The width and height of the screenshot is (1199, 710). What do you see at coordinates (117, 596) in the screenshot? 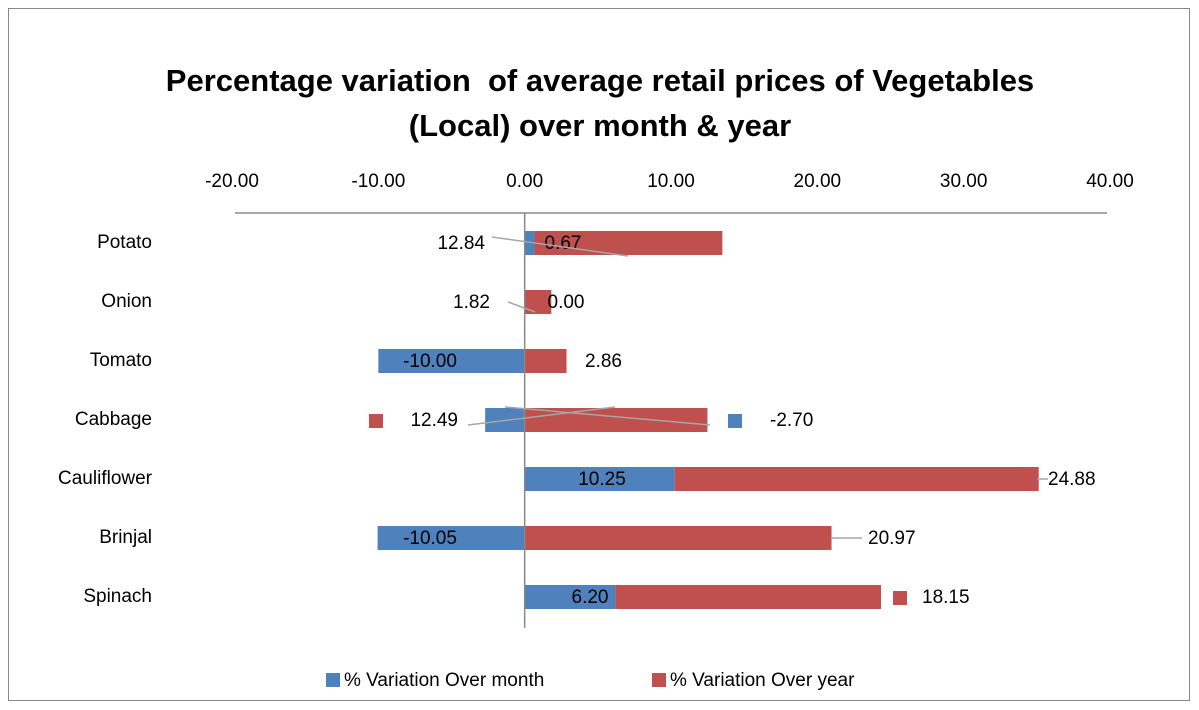
I see `y-tick-label: Spinach` at bounding box center [117, 596].